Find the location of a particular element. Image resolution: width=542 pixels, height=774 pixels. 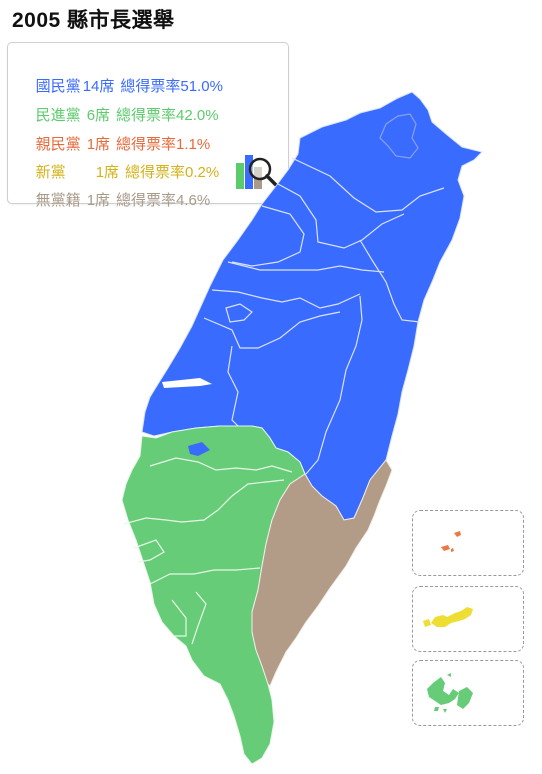

inset-penghu is located at coordinates (468, 693).